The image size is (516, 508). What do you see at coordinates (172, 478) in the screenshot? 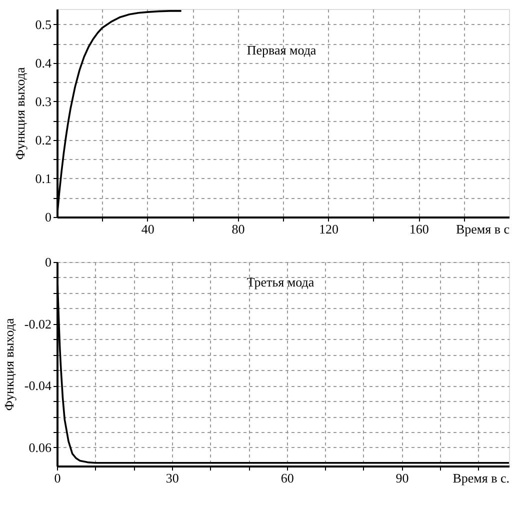
I see `x-tick-label: 30` at bounding box center [172, 478].